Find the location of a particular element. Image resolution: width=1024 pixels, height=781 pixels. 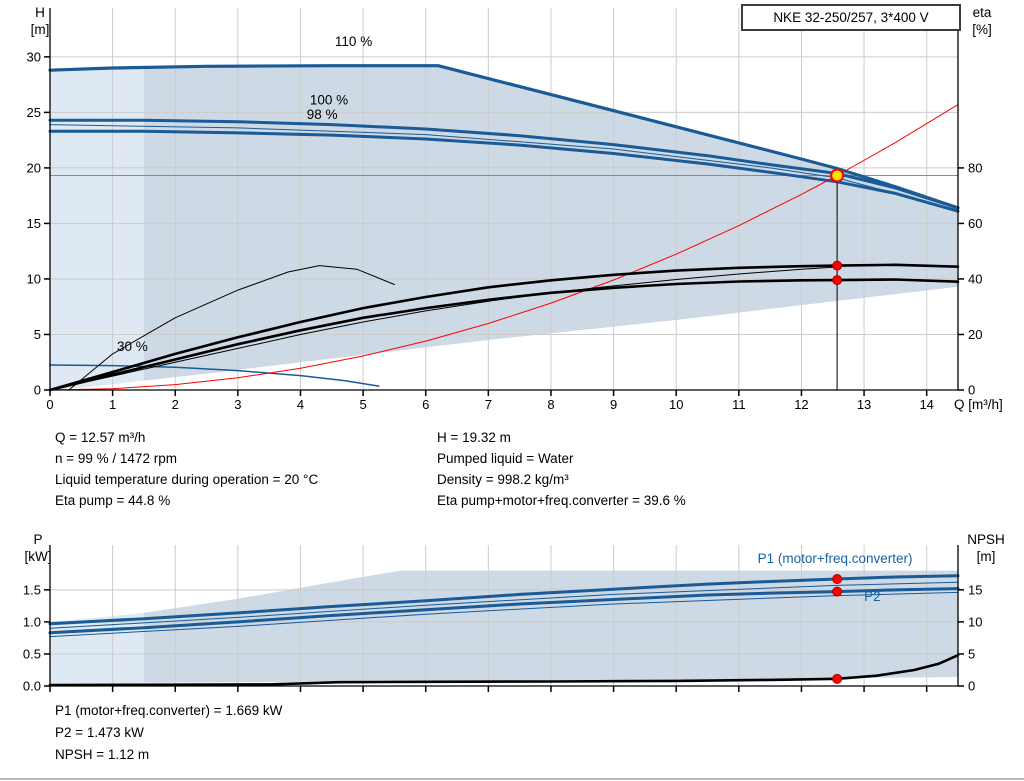

p-axis-title: P [kW] is located at coordinates (38, 548).